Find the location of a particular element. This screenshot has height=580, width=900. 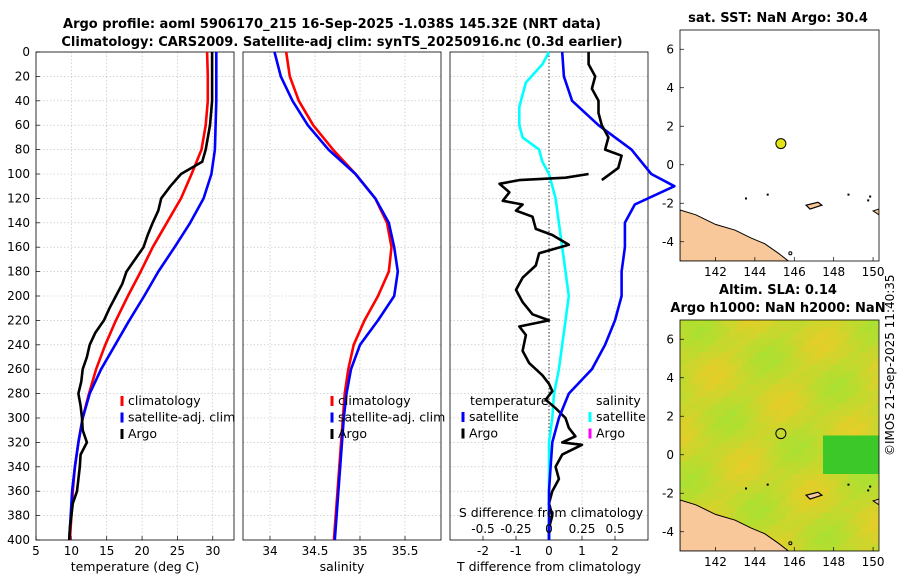

legend-label: satellite is located at coordinates (621, 416).